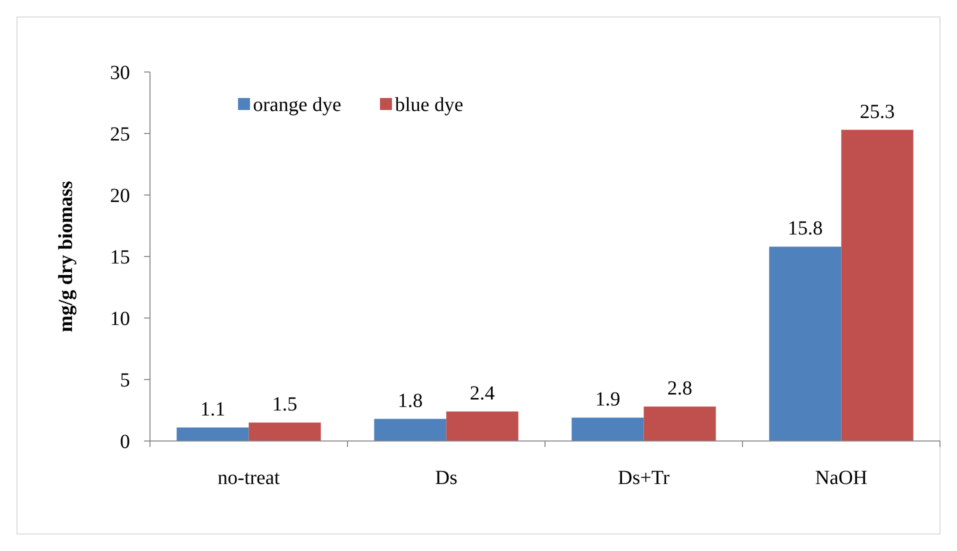 The height and width of the screenshot is (551, 957). What do you see at coordinates (607, 399) in the screenshot?
I see `data-label: 1.9` at bounding box center [607, 399].